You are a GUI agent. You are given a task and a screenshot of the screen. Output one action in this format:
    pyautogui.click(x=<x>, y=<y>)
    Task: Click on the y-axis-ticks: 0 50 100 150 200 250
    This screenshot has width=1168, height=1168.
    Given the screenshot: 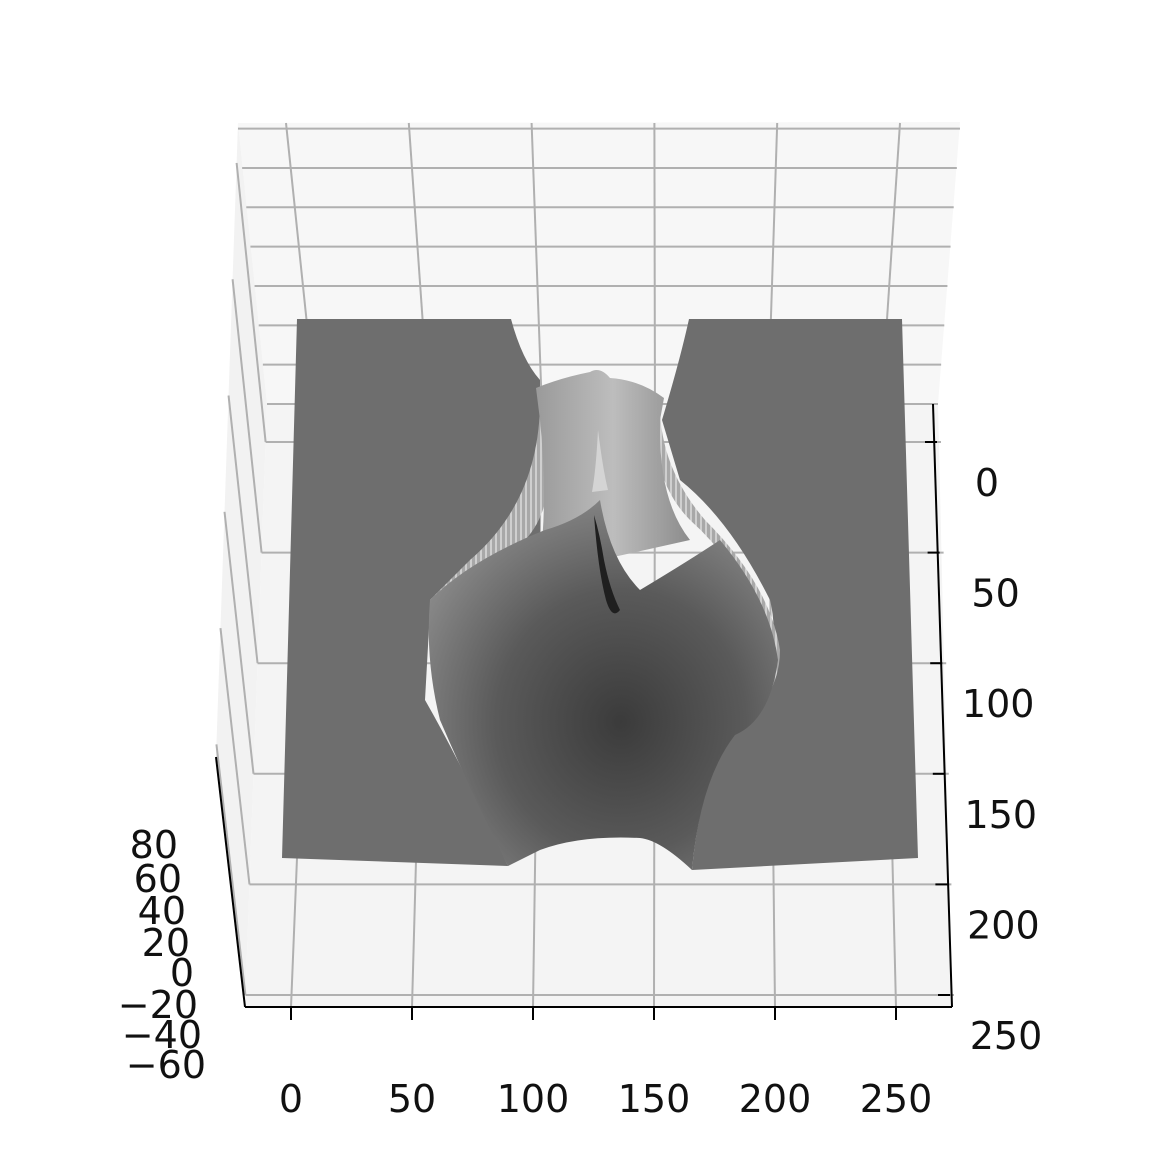 What is the action you would take?
    pyautogui.click(x=984, y=749)
    